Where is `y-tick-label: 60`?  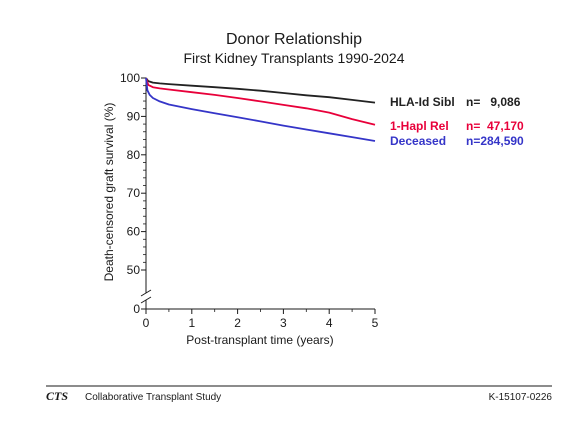
y-tick-label: 60 is located at coordinates (134, 232).